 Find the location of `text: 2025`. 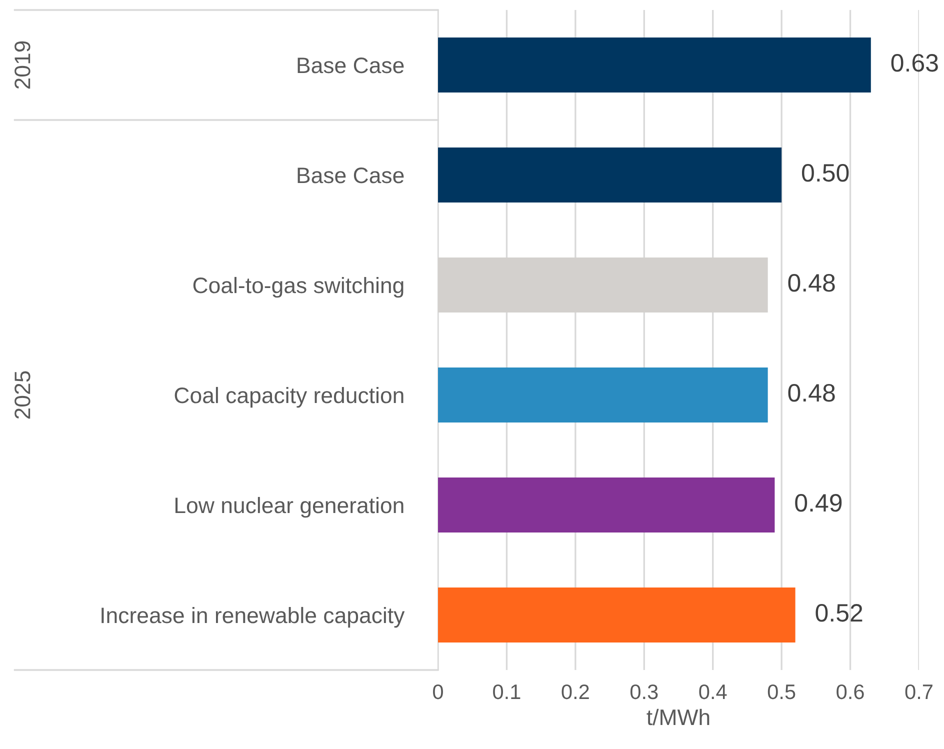

text: 2025 is located at coordinates (22, 395).